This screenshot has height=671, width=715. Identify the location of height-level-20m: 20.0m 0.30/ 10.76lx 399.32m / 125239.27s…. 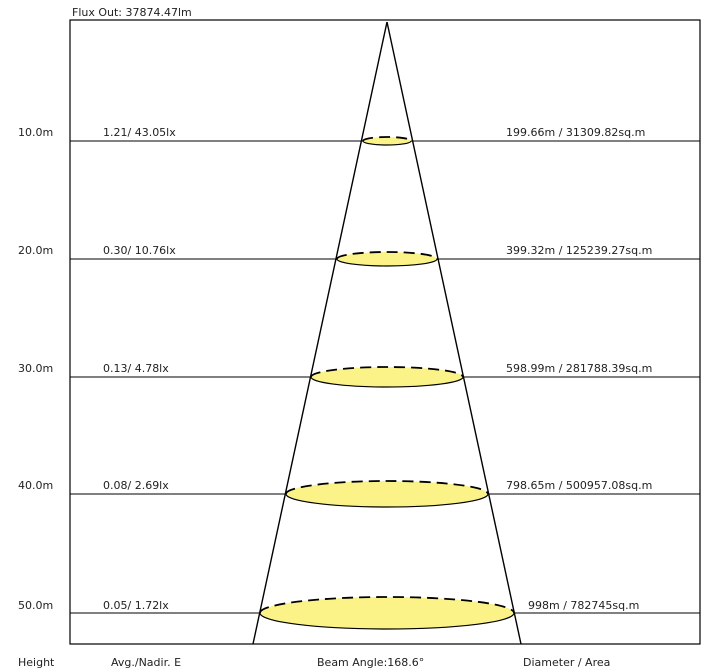
(359, 255).